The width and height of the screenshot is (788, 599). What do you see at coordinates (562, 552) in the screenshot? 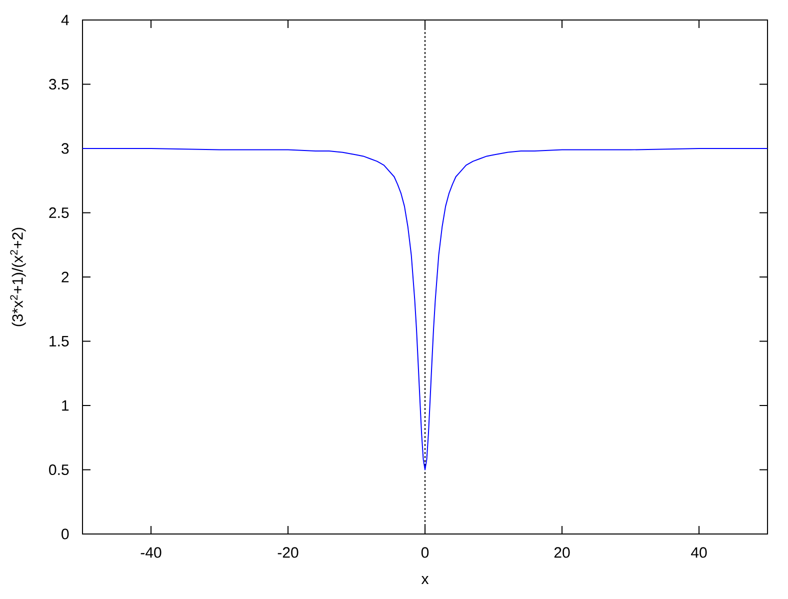
I see `x-tick-label: 20` at bounding box center [562, 552].